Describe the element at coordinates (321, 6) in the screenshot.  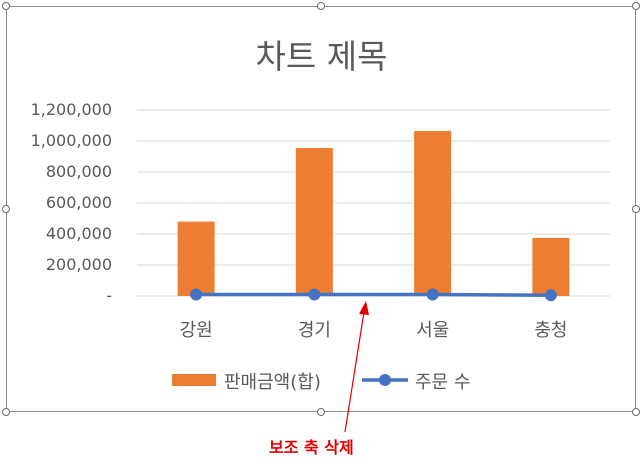
I see `resize-handle-top-center` at that location.